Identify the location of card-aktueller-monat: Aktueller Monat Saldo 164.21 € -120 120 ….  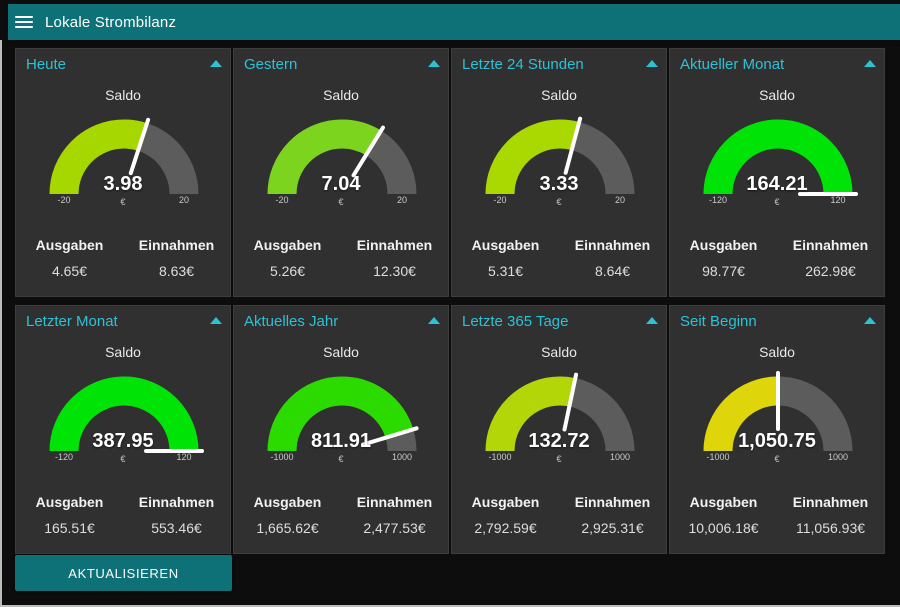
(777, 172).